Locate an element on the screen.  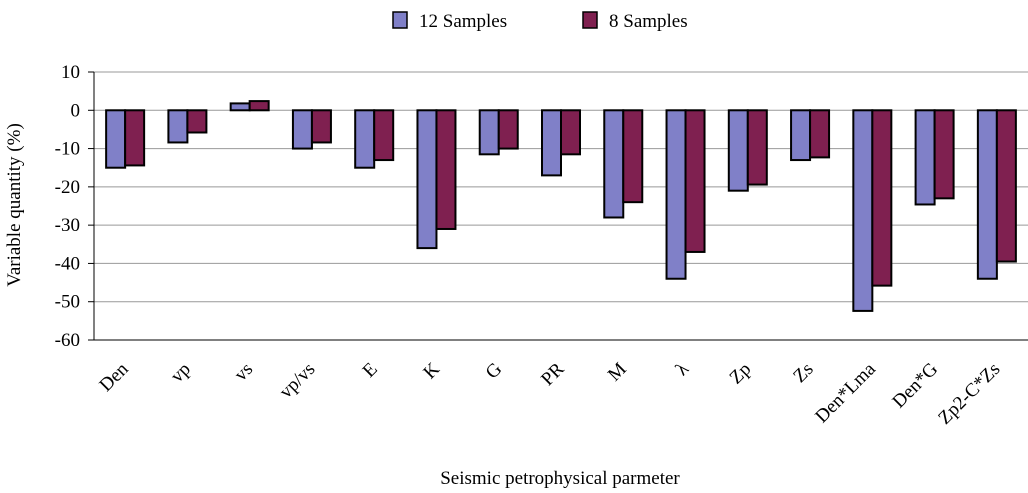
x-tick-label: K is located at coordinates (431, 370).